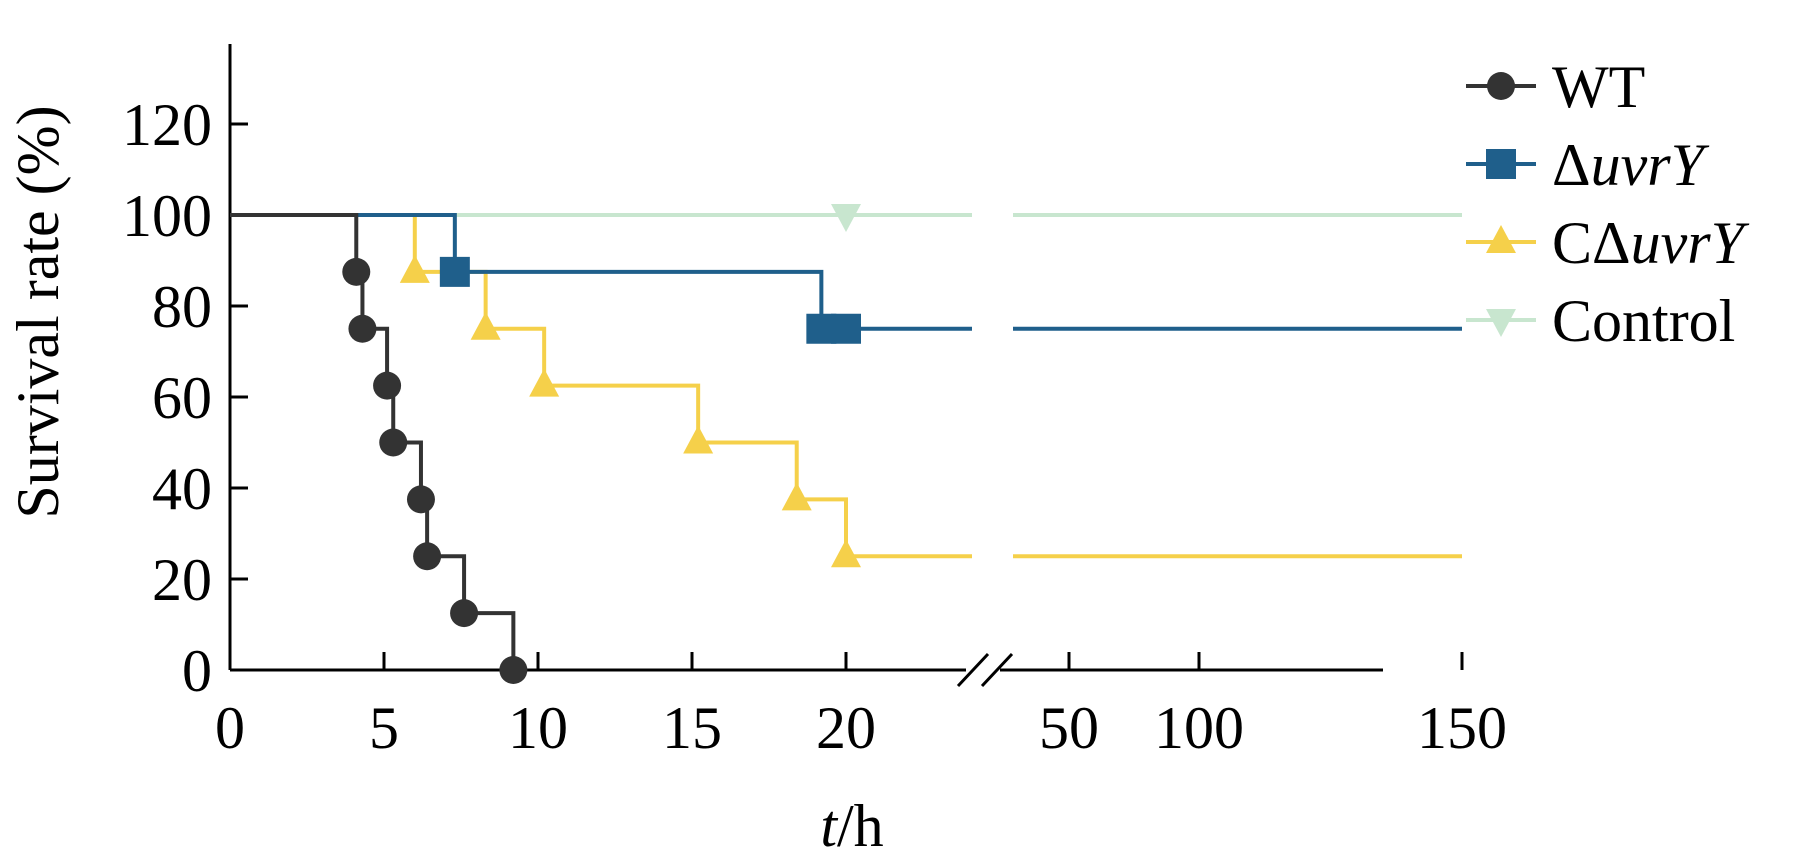 The height and width of the screenshot is (866, 1798). What do you see at coordinates (1608, 204) in the screenshot?
I see `legend: WT ΔuvrY CΔuvrY Control` at bounding box center [1608, 204].